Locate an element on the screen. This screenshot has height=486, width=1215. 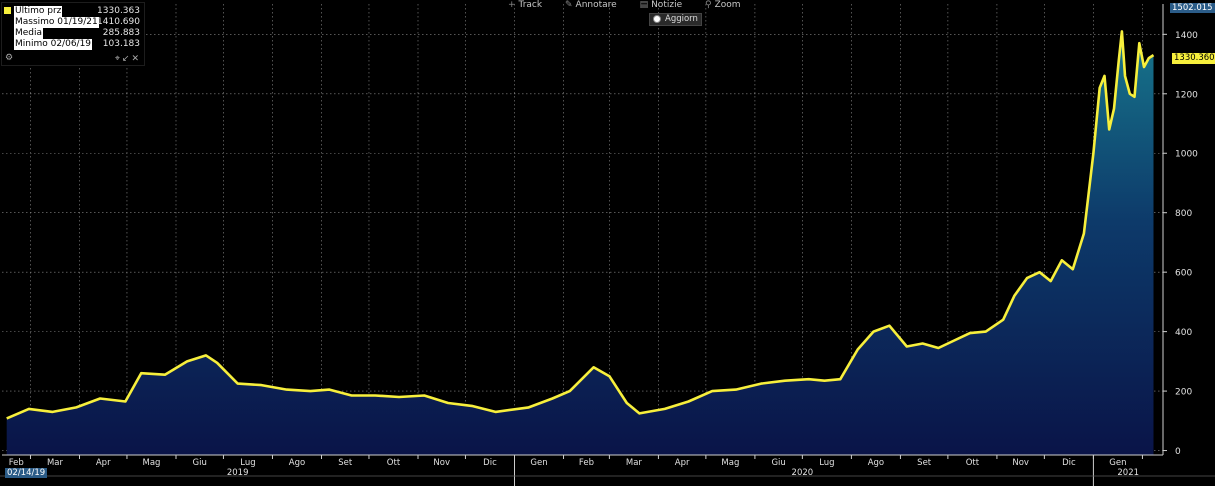
magnifier-icon: ⚲ is located at coordinates (708, 5).